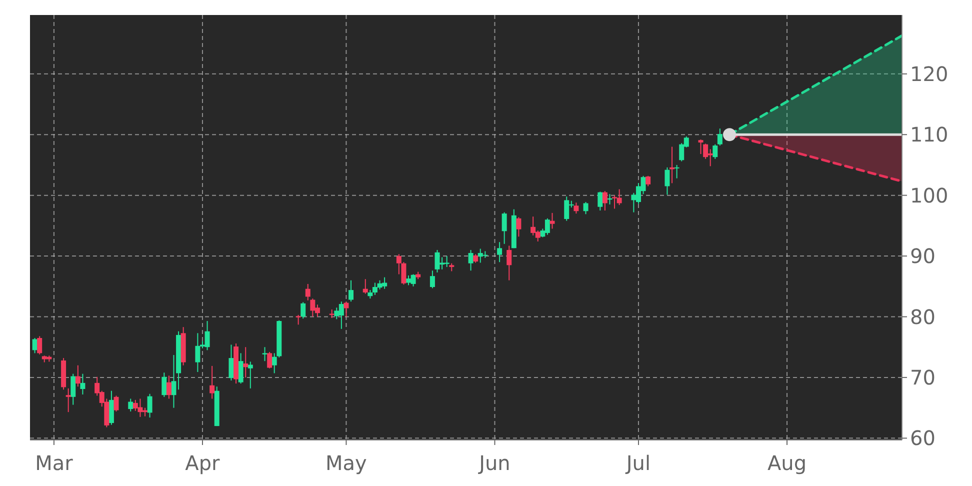 Image resolution: width=972 pixels, height=486 pixels. What do you see at coordinates (203, 463) in the screenshot?
I see `x-tick-label: Apr` at bounding box center [203, 463].